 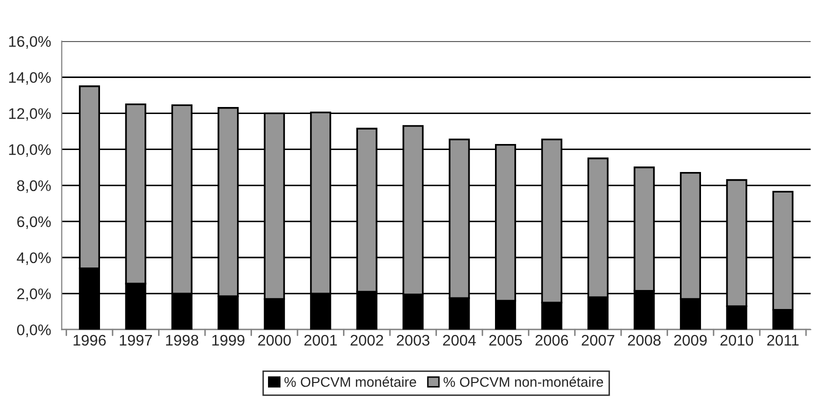 What do you see at coordinates (644, 340) in the screenshot?
I see `x-tick-label: 2008` at bounding box center [644, 340].